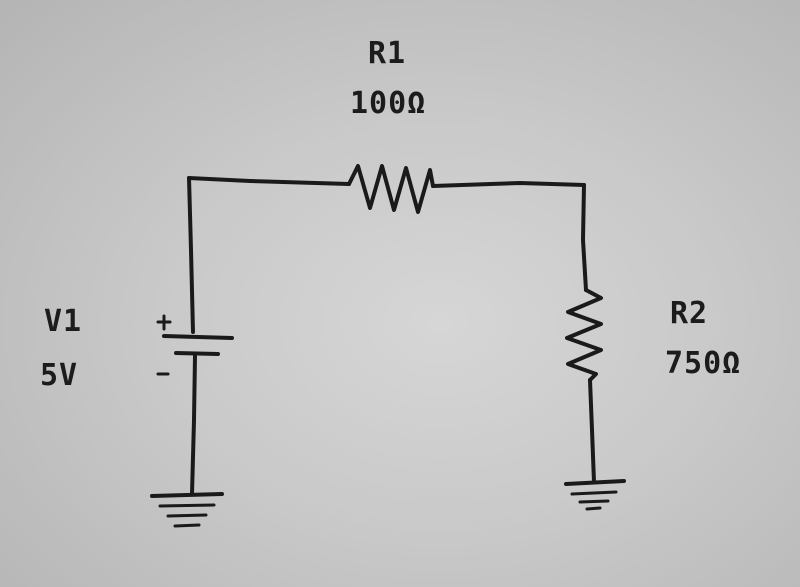 The image size is (800, 587). What do you see at coordinates (689, 313) in the screenshot?
I see `r2-name-label: R2` at bounding box center [689, 313].